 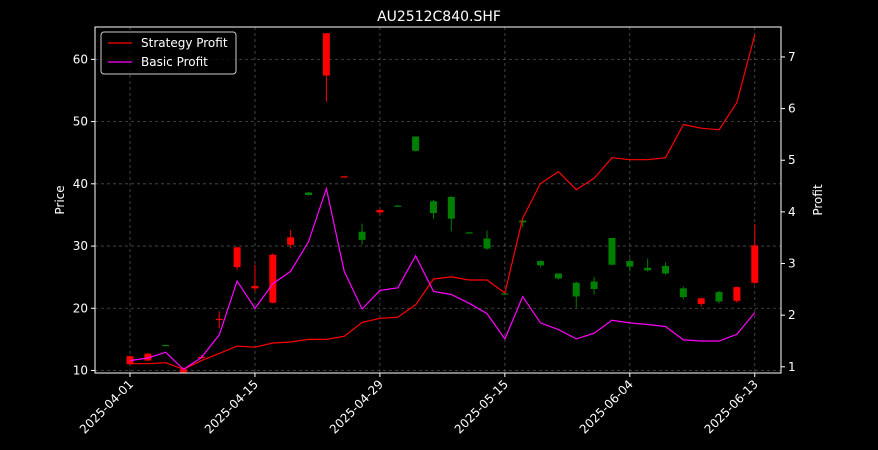 I want to click on left-tick-label: 60, so click(x=80, y=59).